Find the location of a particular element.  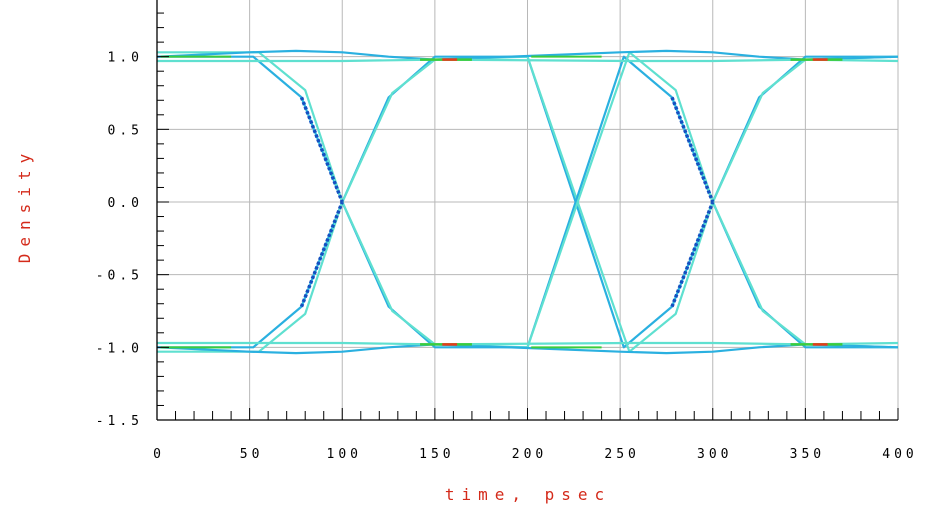

x-tick-label: 250 is located at coordinates (621, 454).